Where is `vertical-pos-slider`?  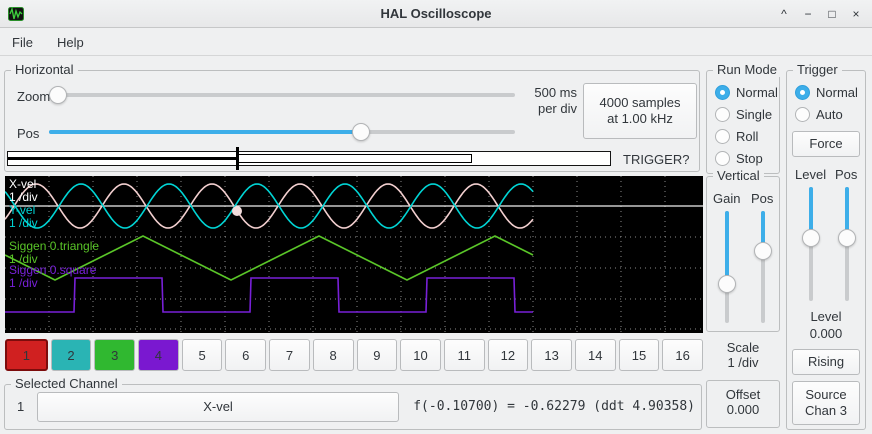 vertical-pos-slider is located at coordinates (763, 267).